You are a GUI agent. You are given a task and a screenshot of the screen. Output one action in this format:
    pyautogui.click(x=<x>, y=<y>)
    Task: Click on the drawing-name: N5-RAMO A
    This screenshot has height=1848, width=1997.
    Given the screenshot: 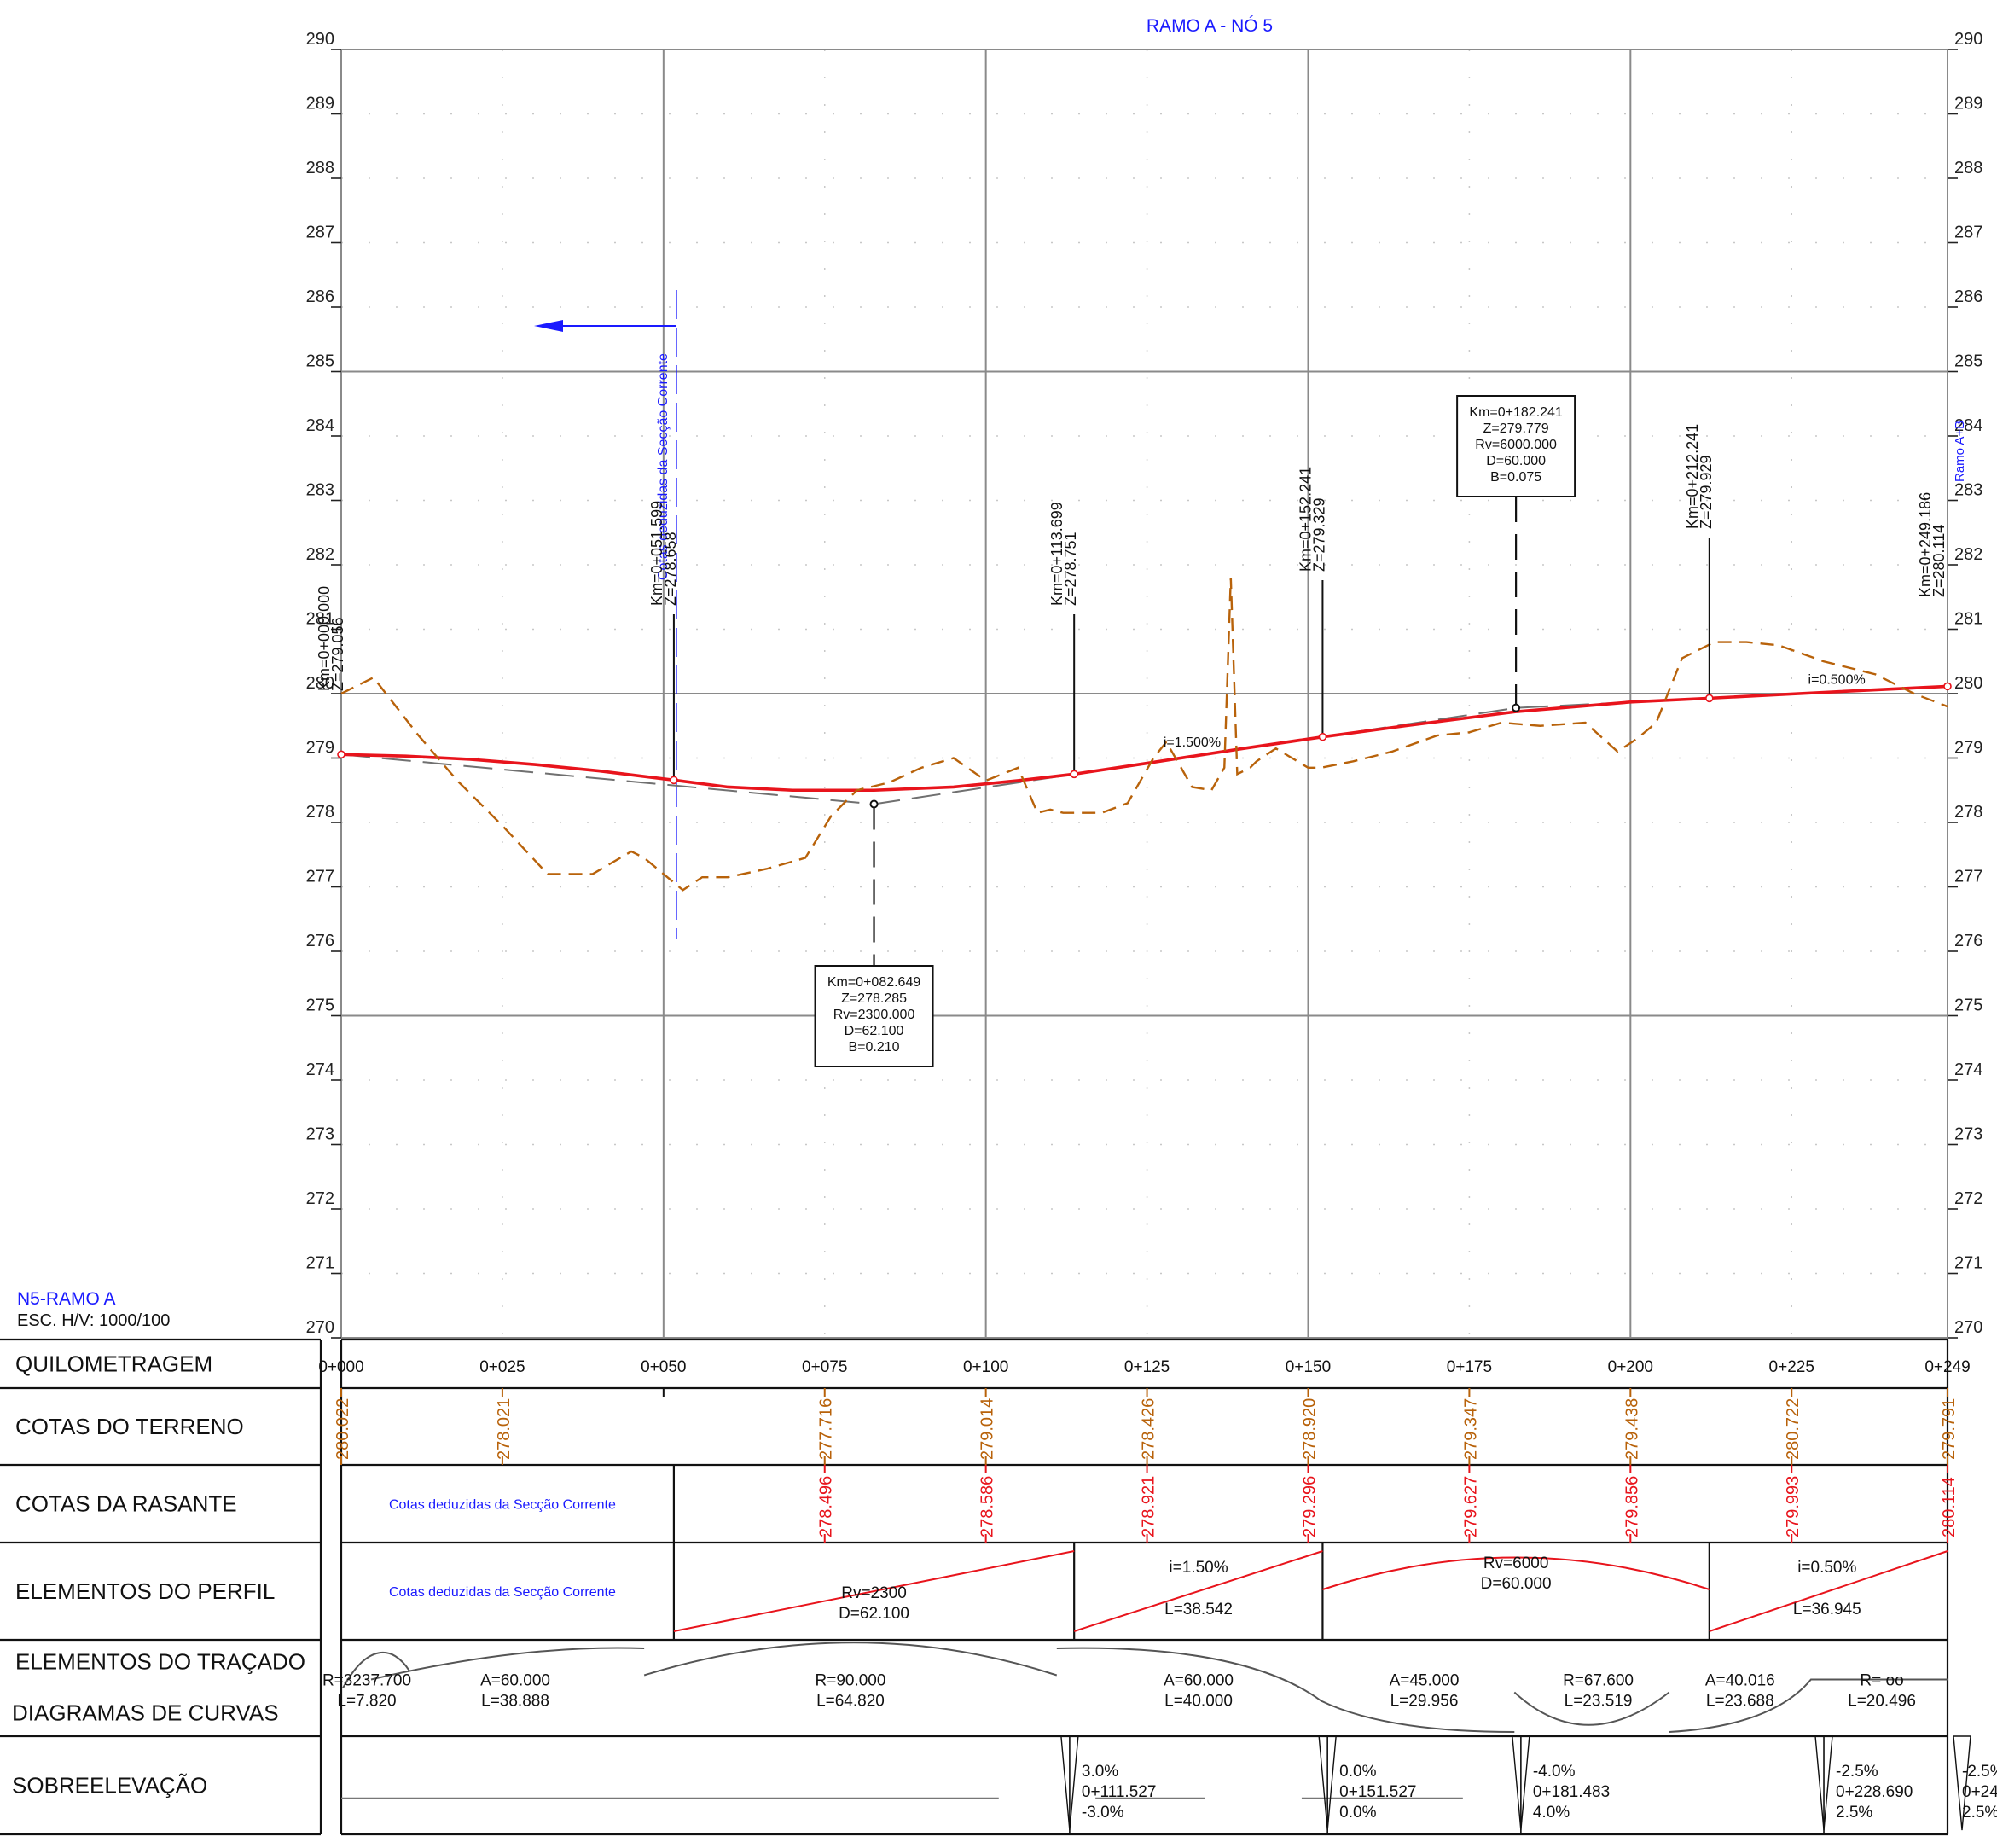 What is the action you would take?
    pyautogui.click(x=66, y=1299)
    